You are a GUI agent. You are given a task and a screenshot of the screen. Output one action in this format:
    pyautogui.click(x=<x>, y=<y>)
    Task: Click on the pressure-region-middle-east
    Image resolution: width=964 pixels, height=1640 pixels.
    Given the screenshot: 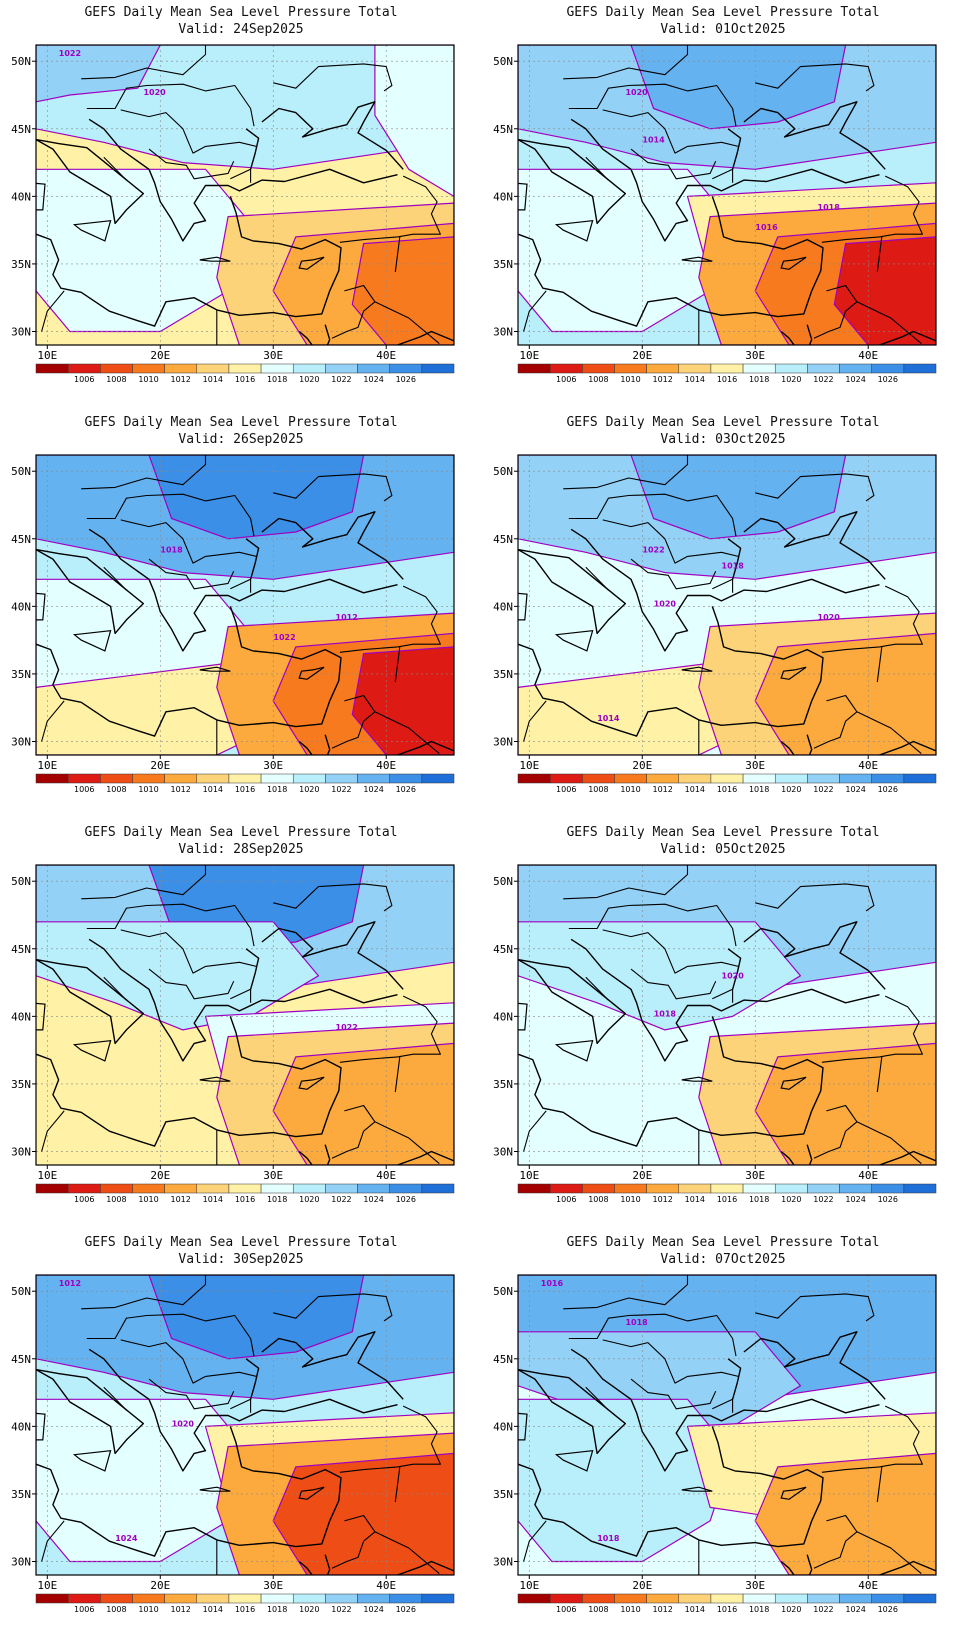 What is the action you would take?
    pyautogui.click(x=363, y=1513)
    